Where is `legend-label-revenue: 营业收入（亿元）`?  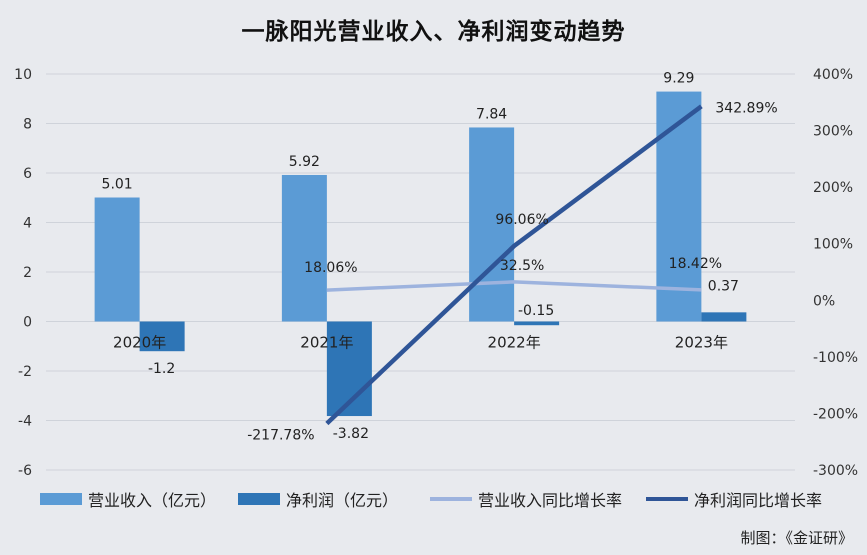
legend-label-revenue: 营业收入（亿元） is located at coordinates (152, 500).